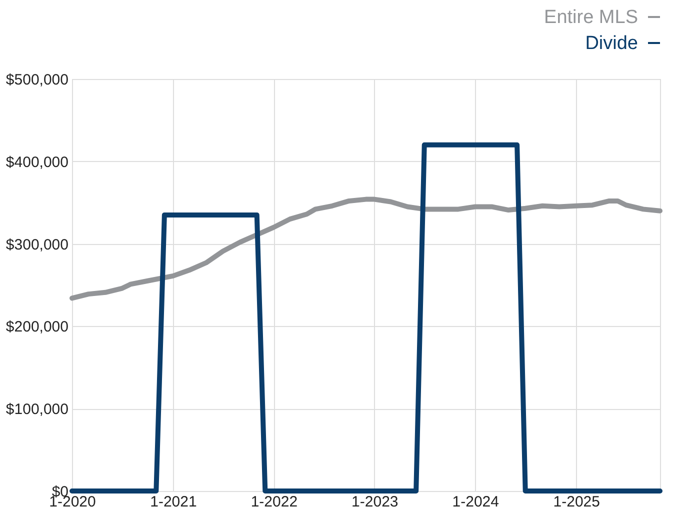 The image size is (682, 518). What do you see at coordinates (475, 502) in the screenshot?
I see `x-tick-label: 1-2024` at bounding box center [475, 502].